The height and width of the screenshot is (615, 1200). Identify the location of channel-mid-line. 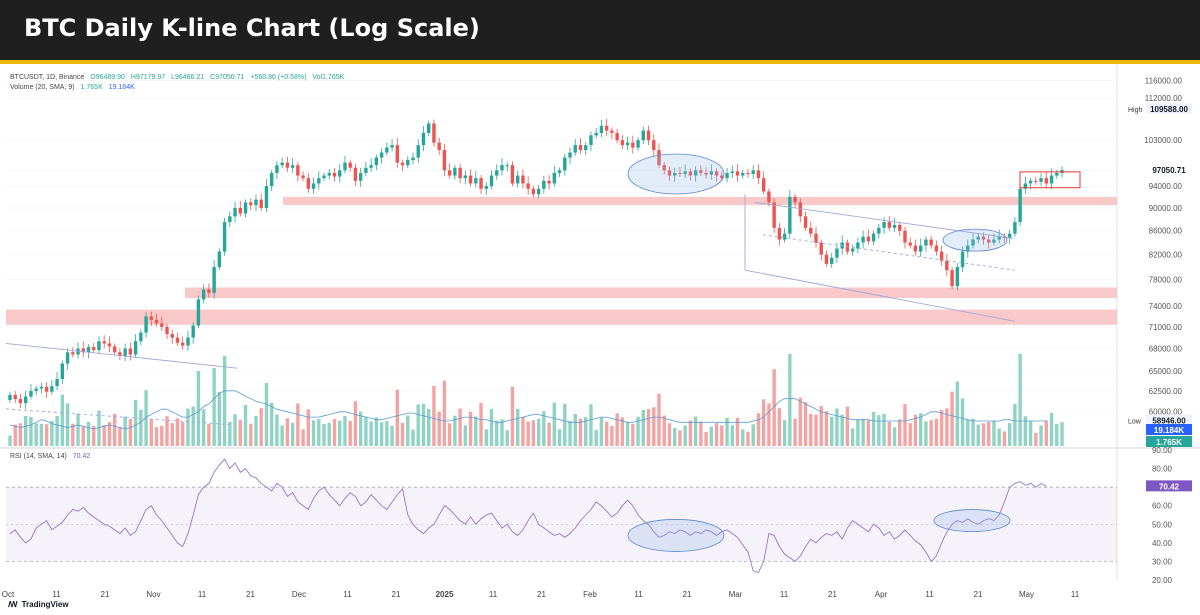
(889, 252).